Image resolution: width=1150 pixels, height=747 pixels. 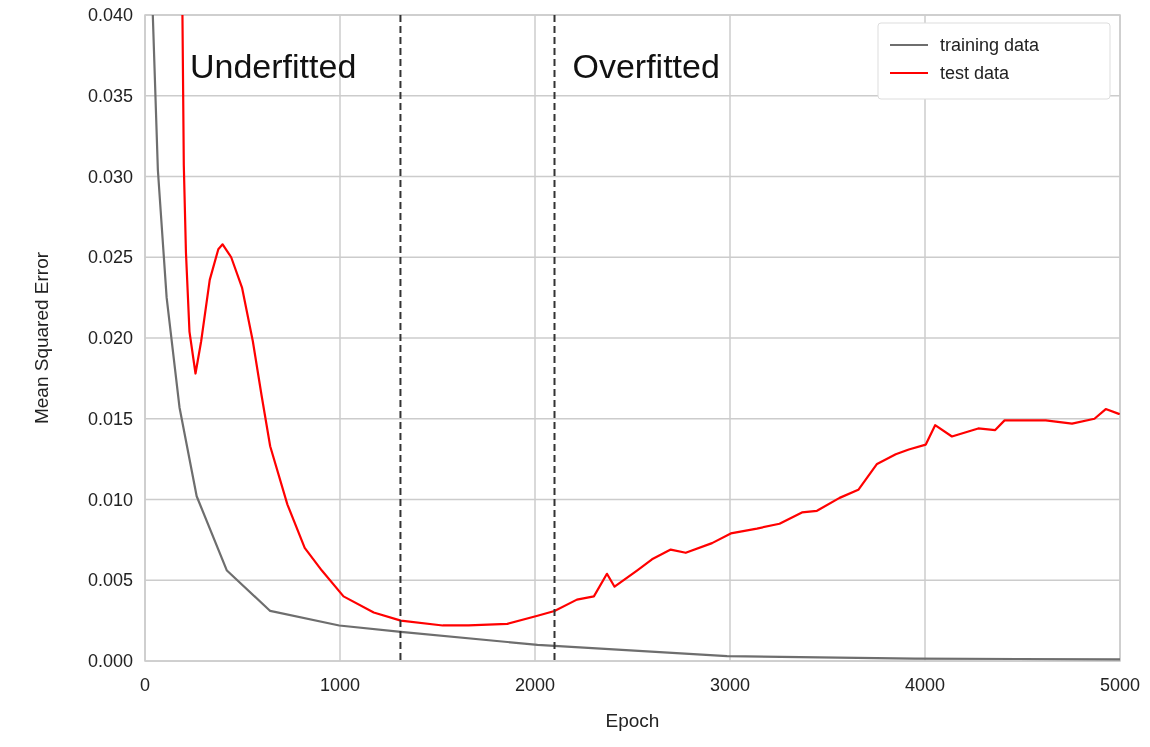 I want to click on x-tick-label: 4000, so click(x=925, y=685).